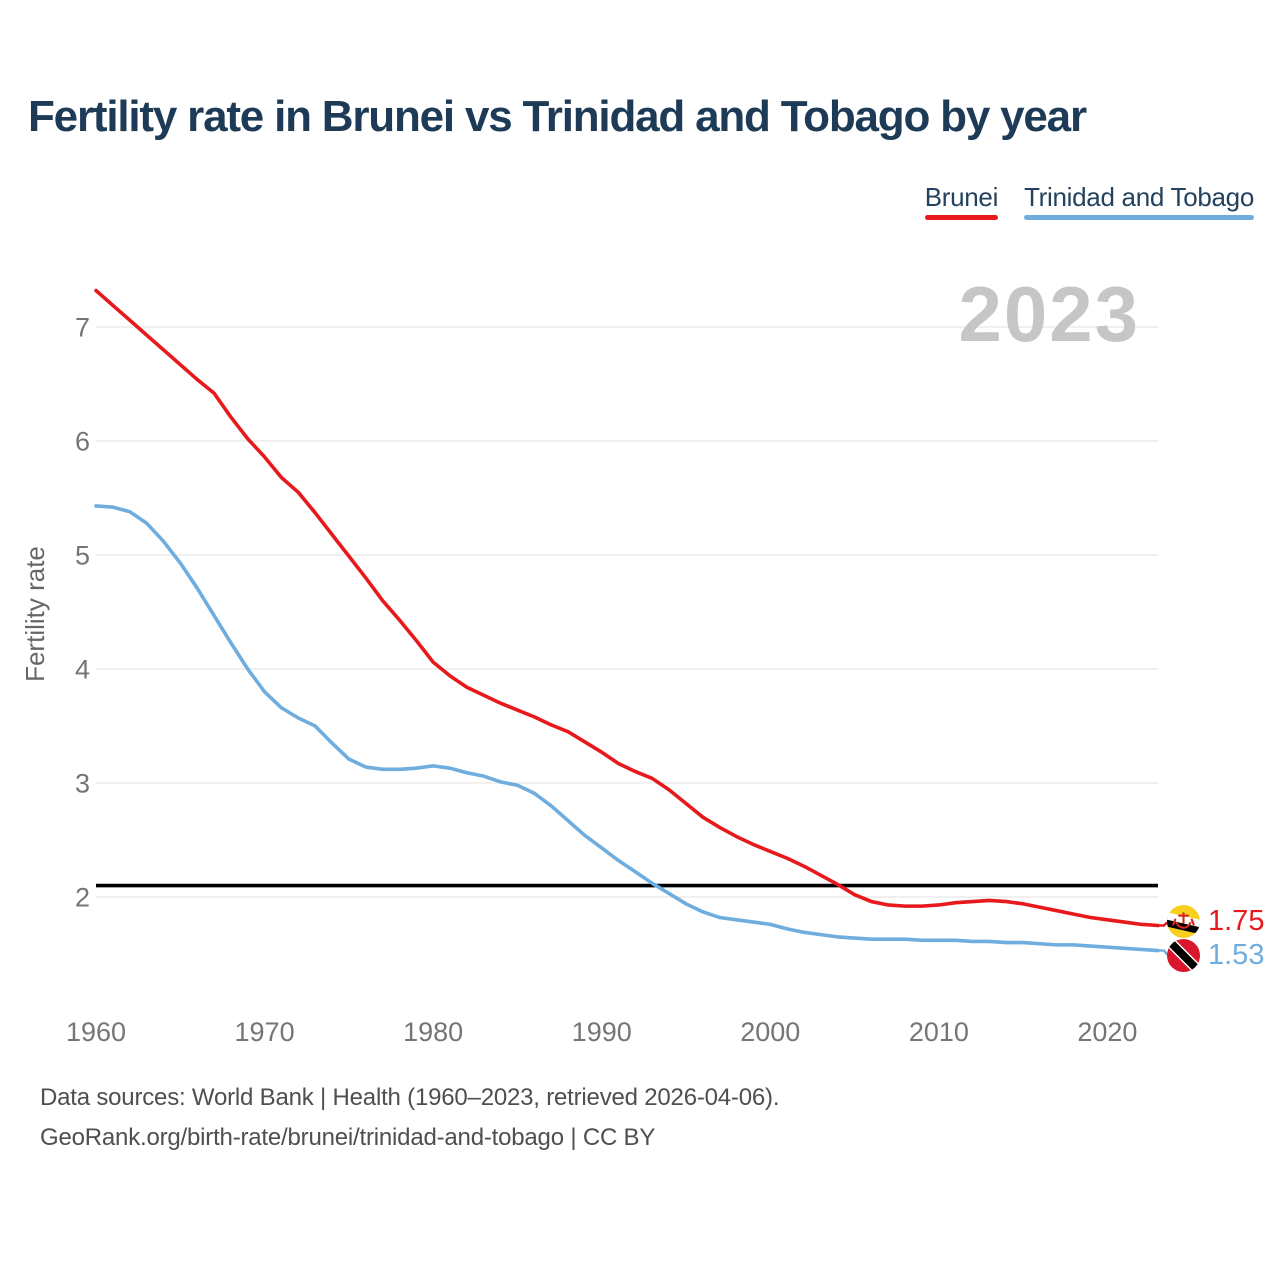 The width and height of the screenshot is (1280, 1280). I want to click on y-axis-ticks: 2 3 4 5 6 7, so click(82, 613).